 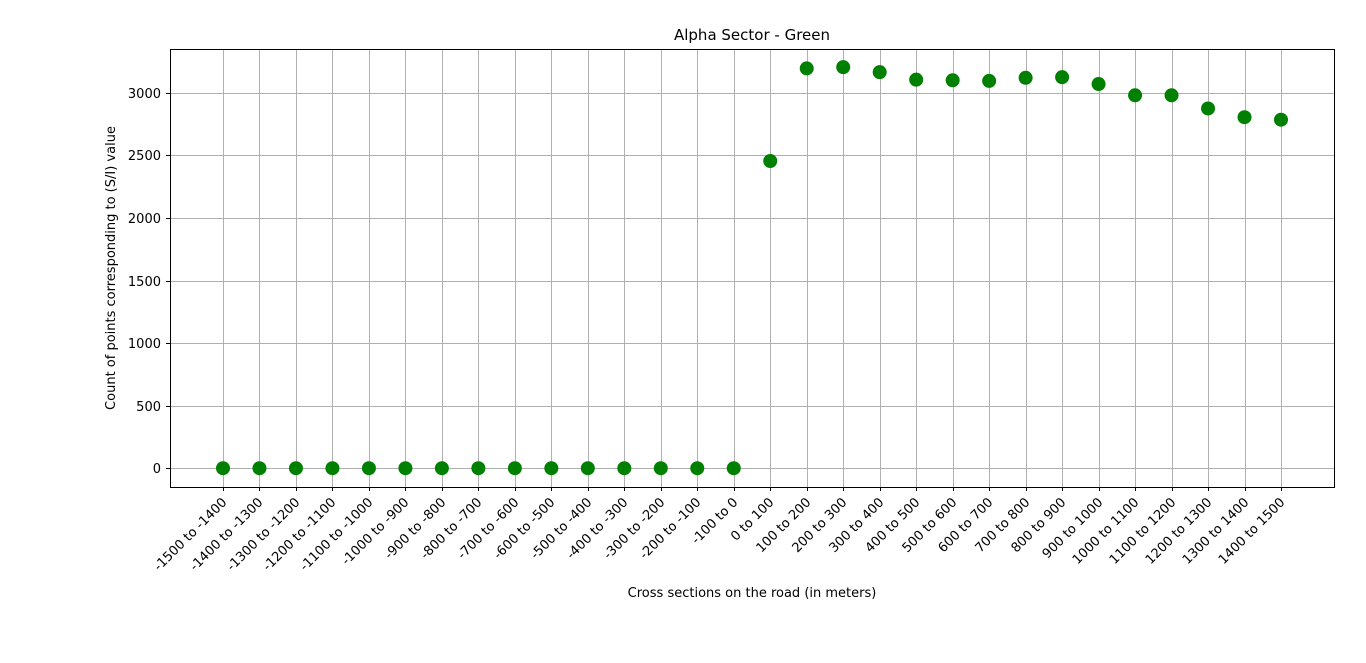 I want to click on y-tick-label: 500, so click(x=148, y=407).